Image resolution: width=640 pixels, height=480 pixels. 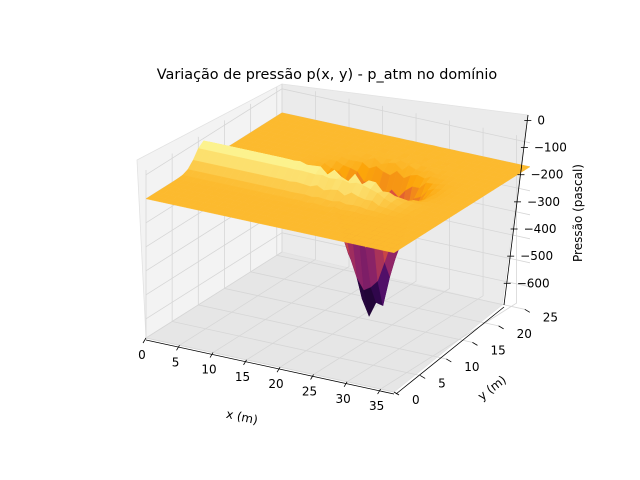 I want to click on x-axis-line, so click(x=270, y=367).